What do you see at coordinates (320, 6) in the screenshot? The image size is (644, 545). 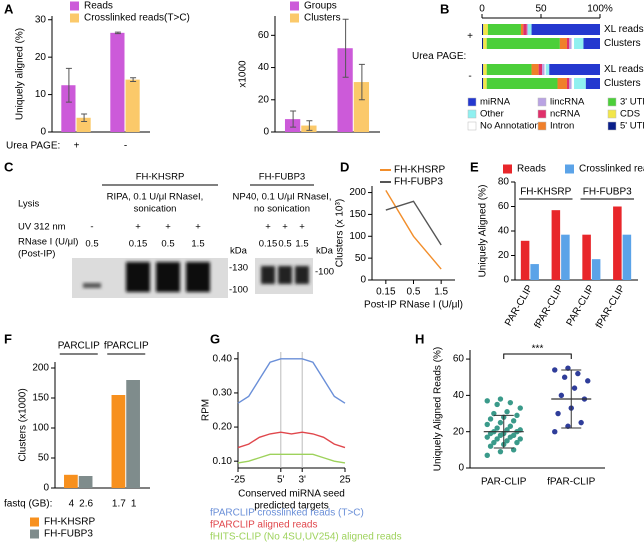 I see `legend-label: Groups` at bounding box center [320, 6].